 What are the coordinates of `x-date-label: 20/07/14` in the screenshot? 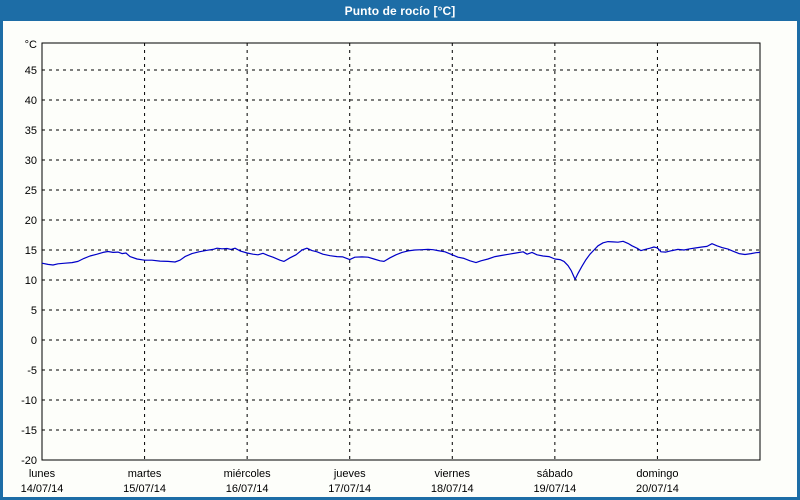 It's located at (657, 489).